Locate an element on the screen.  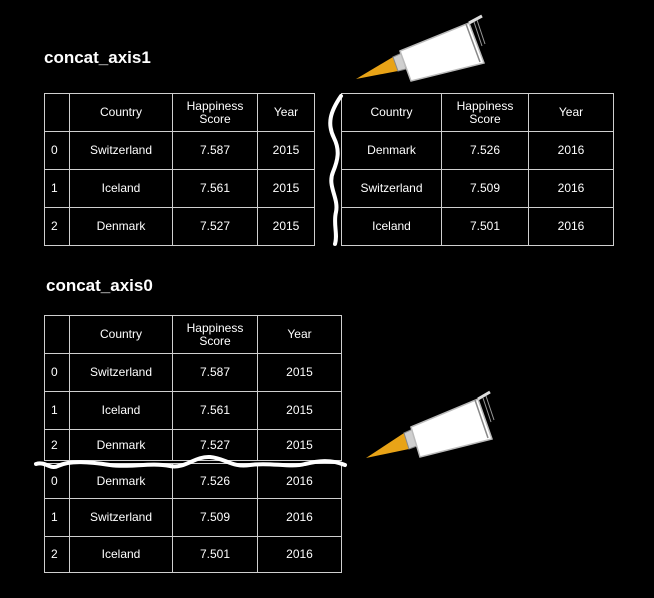
table-row: Iceland 7.501 2016 is located at coordinates (477, 226).